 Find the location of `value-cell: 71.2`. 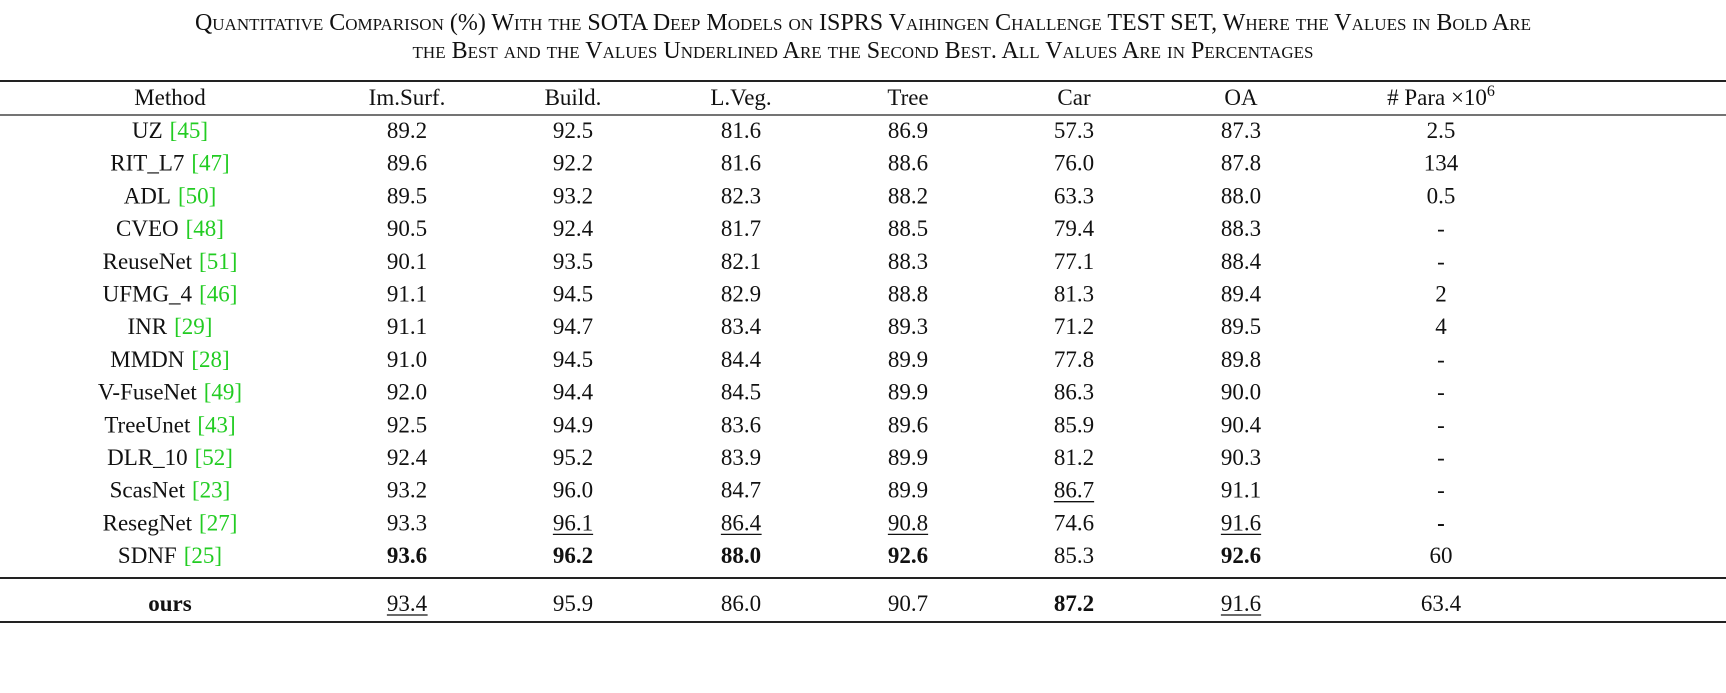

value-cell: 71.2 is located at coordinates (1074, 326).